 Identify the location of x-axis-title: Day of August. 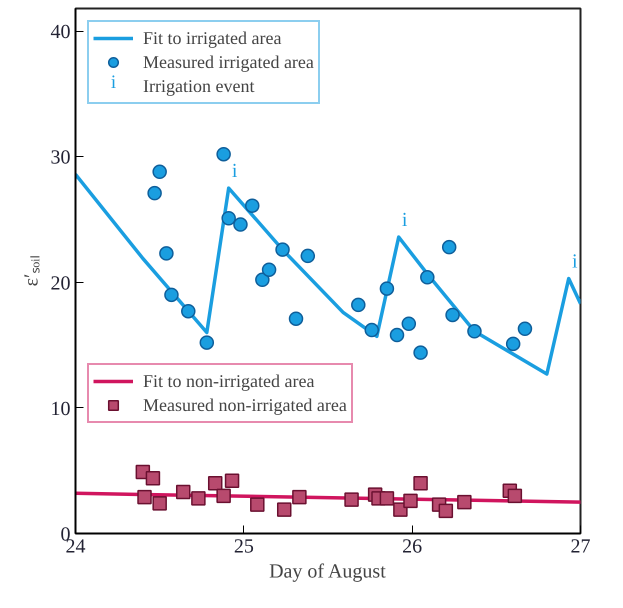
(327, 571).